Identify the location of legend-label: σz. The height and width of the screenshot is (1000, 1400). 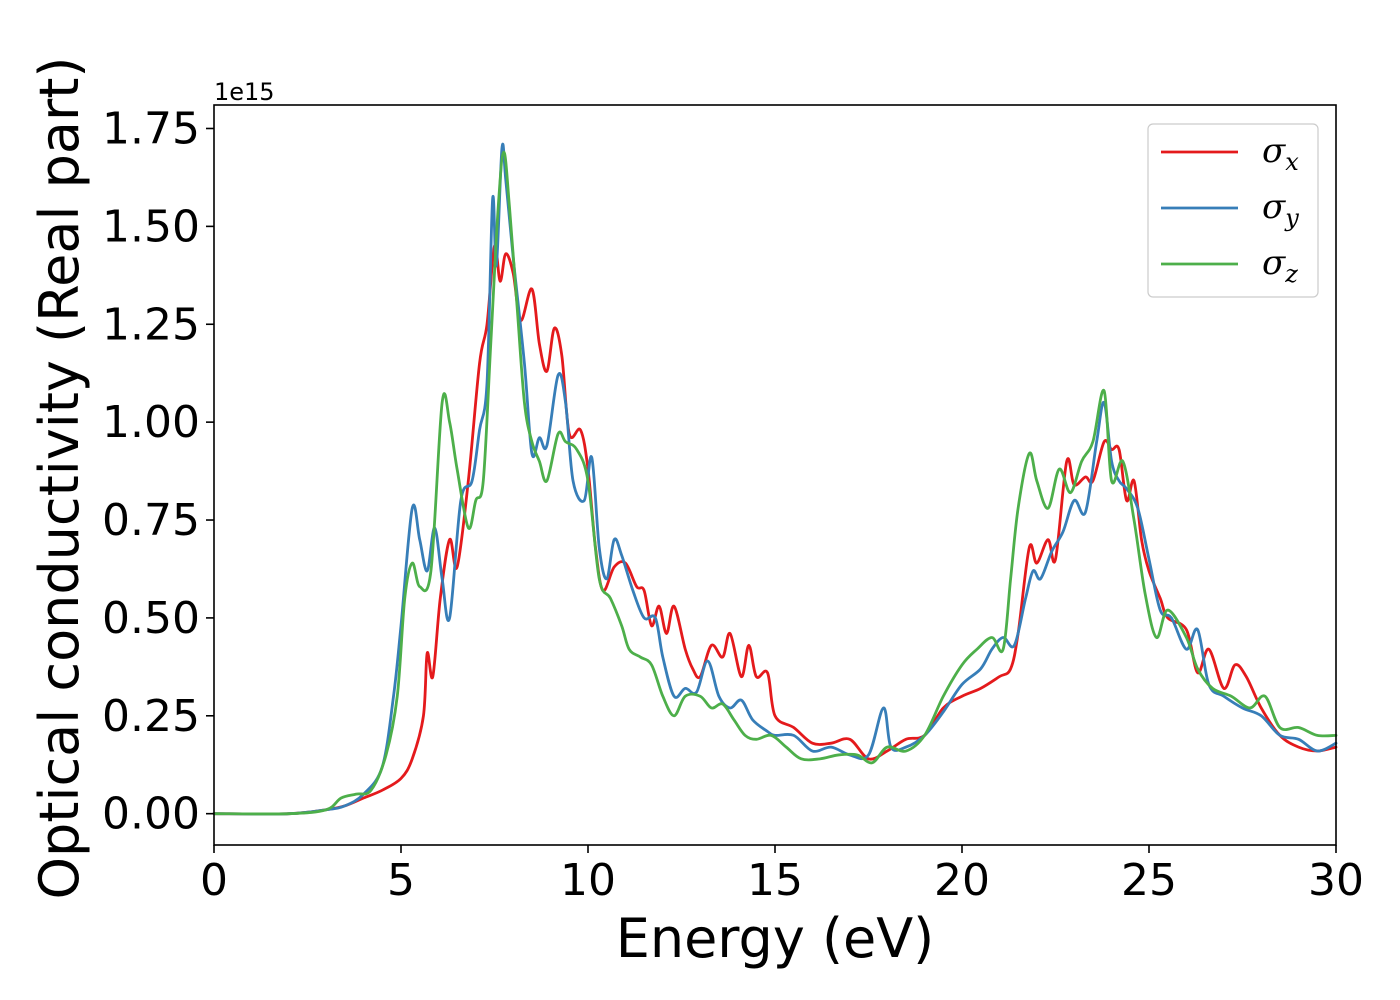
(1280, 265).